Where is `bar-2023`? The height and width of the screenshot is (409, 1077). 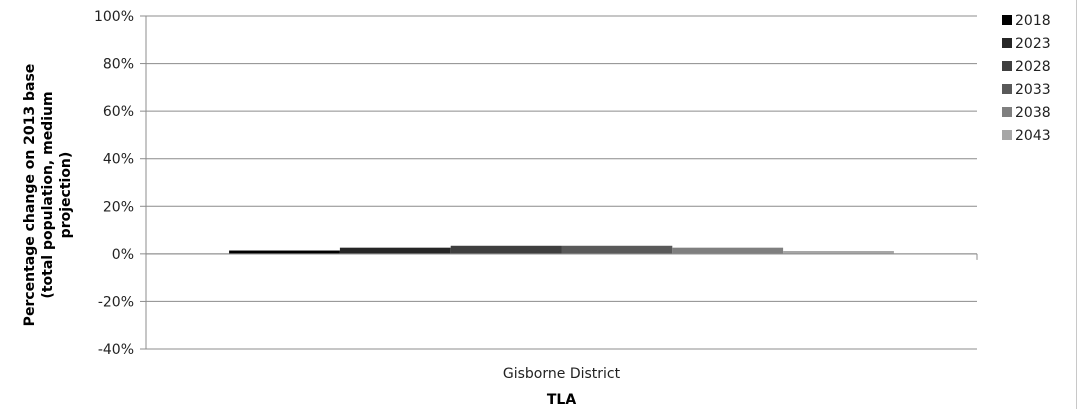
bar-2023 is located at coordinates (395, 250).